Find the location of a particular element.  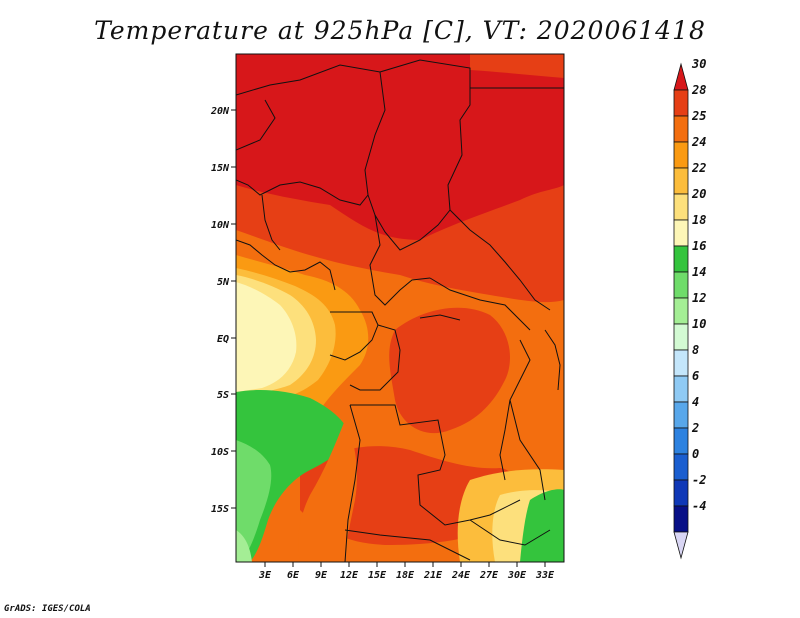

colorbar-label: 4 is located at coordinates (695, 402).